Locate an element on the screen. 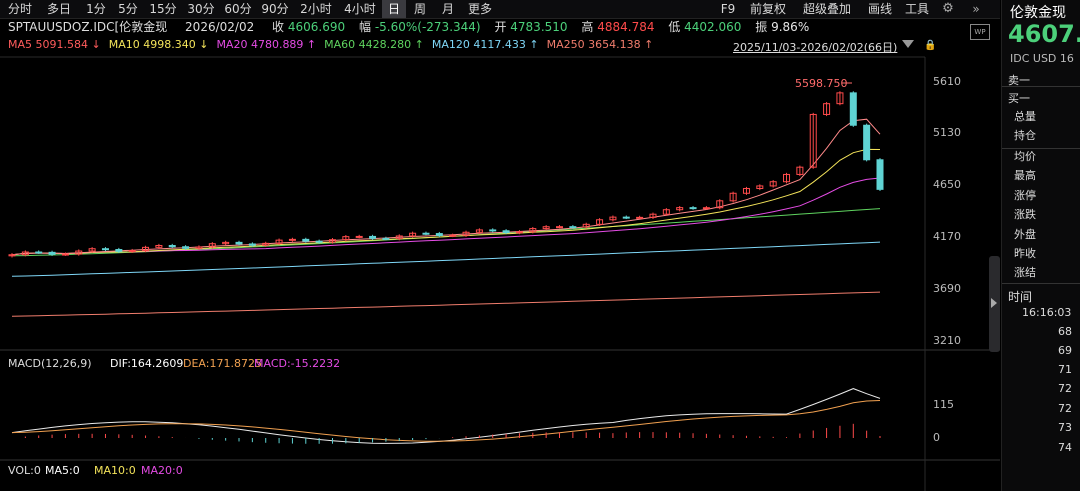 The image size is (1080, 491). tick-volume-value: 68 is located at coordinates (1065, 331).